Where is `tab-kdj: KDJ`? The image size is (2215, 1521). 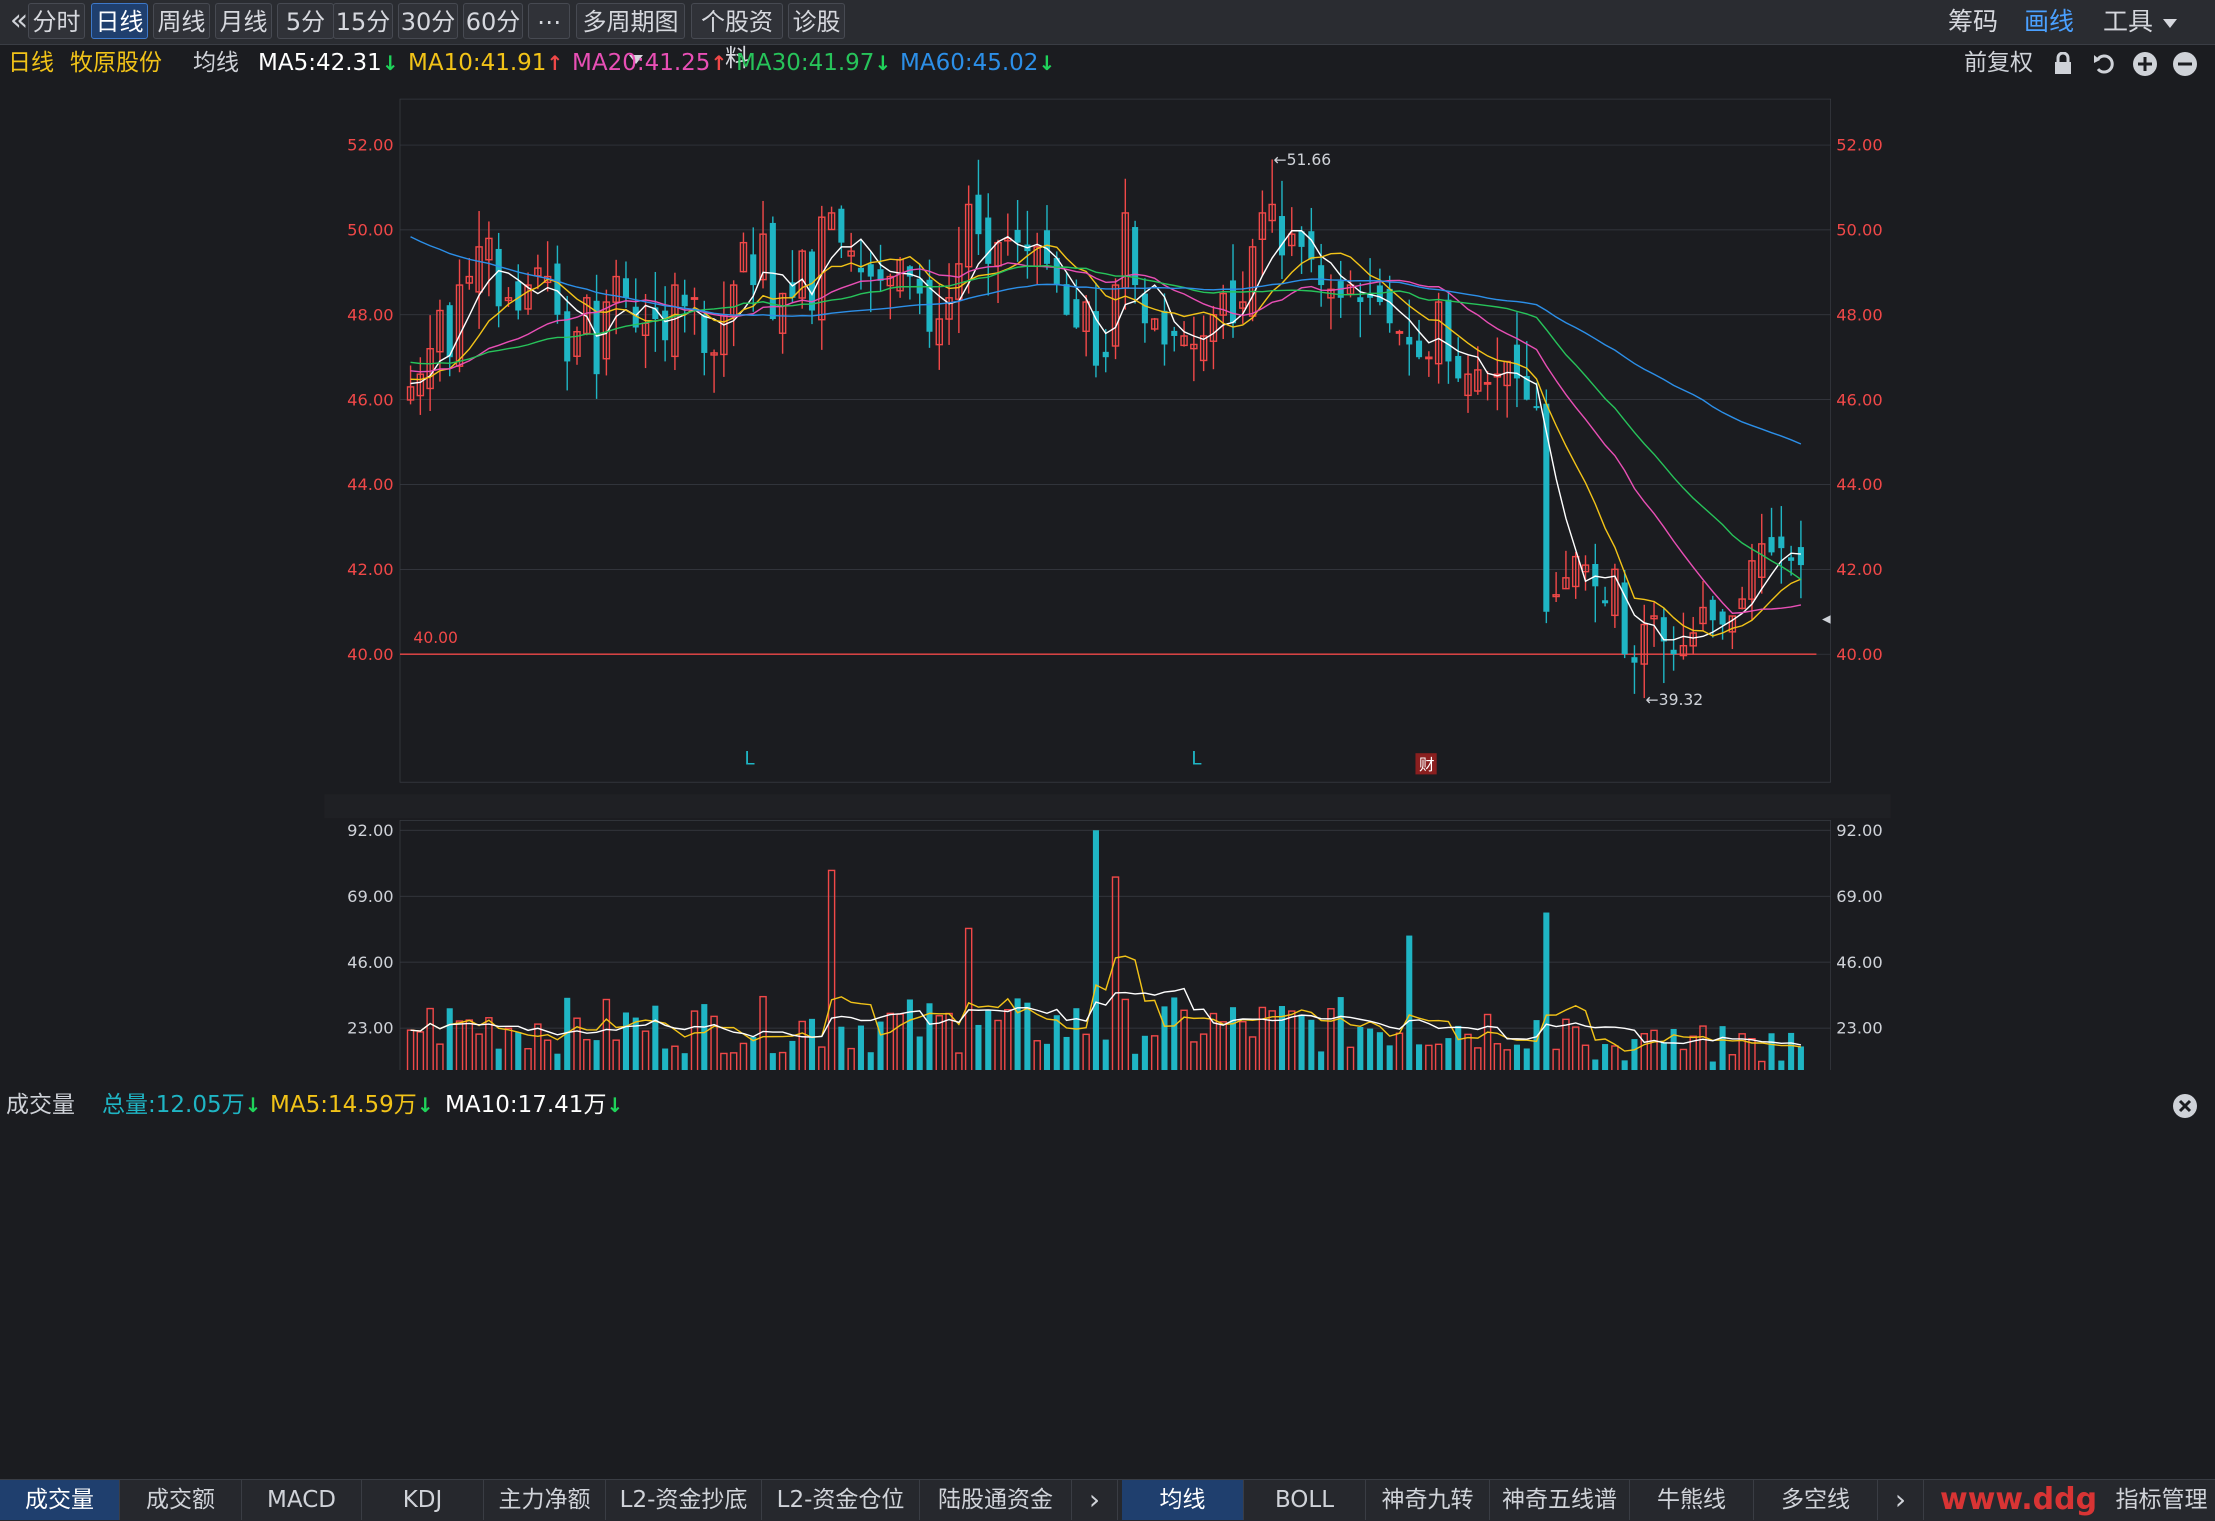 tab-kdj: KDJ is located at coordinates (423, 1500).